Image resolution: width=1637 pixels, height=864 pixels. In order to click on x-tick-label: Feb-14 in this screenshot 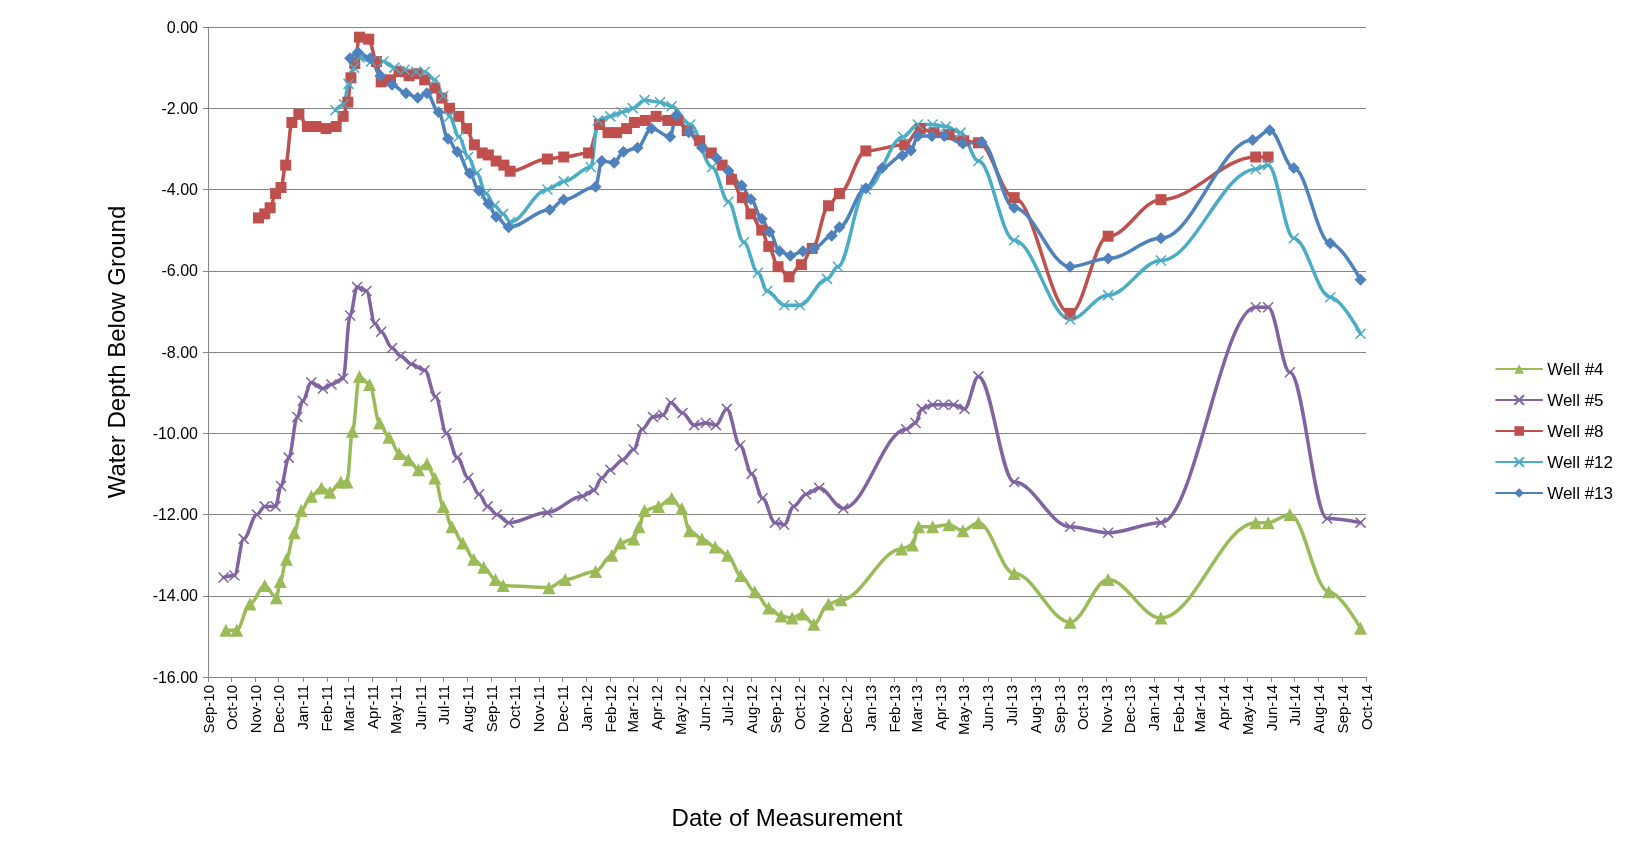, I will do `click(1178, 709)`.